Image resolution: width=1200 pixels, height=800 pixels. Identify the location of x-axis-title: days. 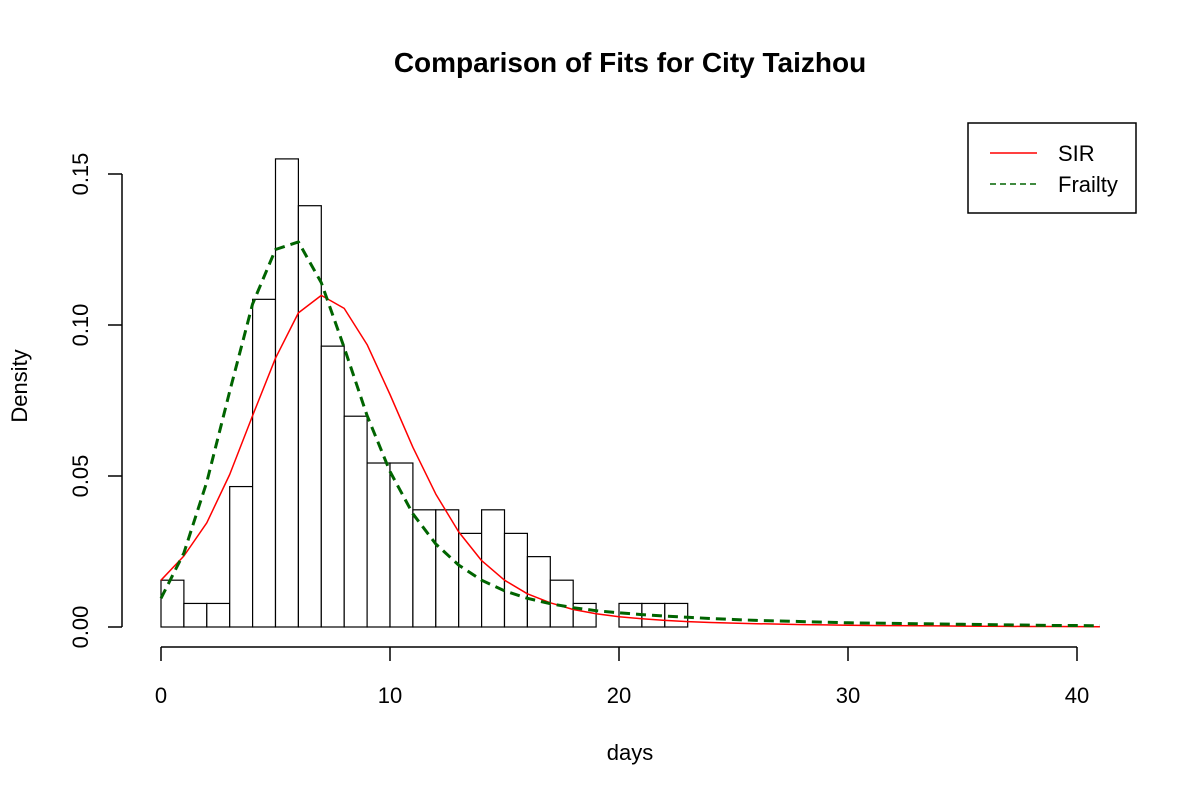
(630, 752).